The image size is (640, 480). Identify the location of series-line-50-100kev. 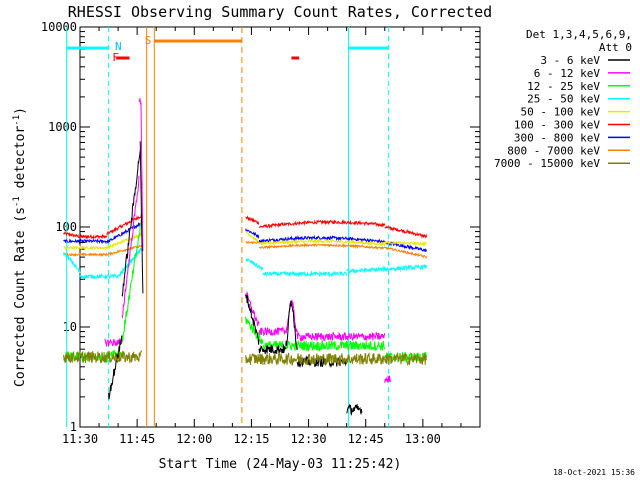
(245, 240).